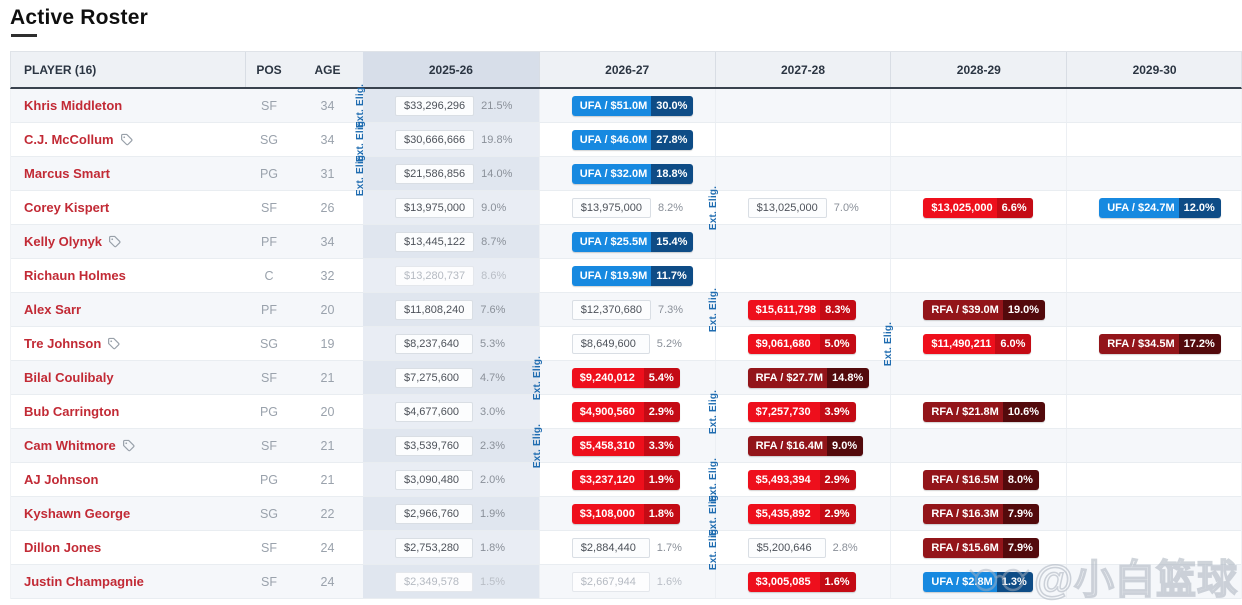 Image resolution: width=1242 pixels, height=605 pixels. Describe the element at coordinates (327, 139) in the screenshot. I see `player-age: 34` at that location.